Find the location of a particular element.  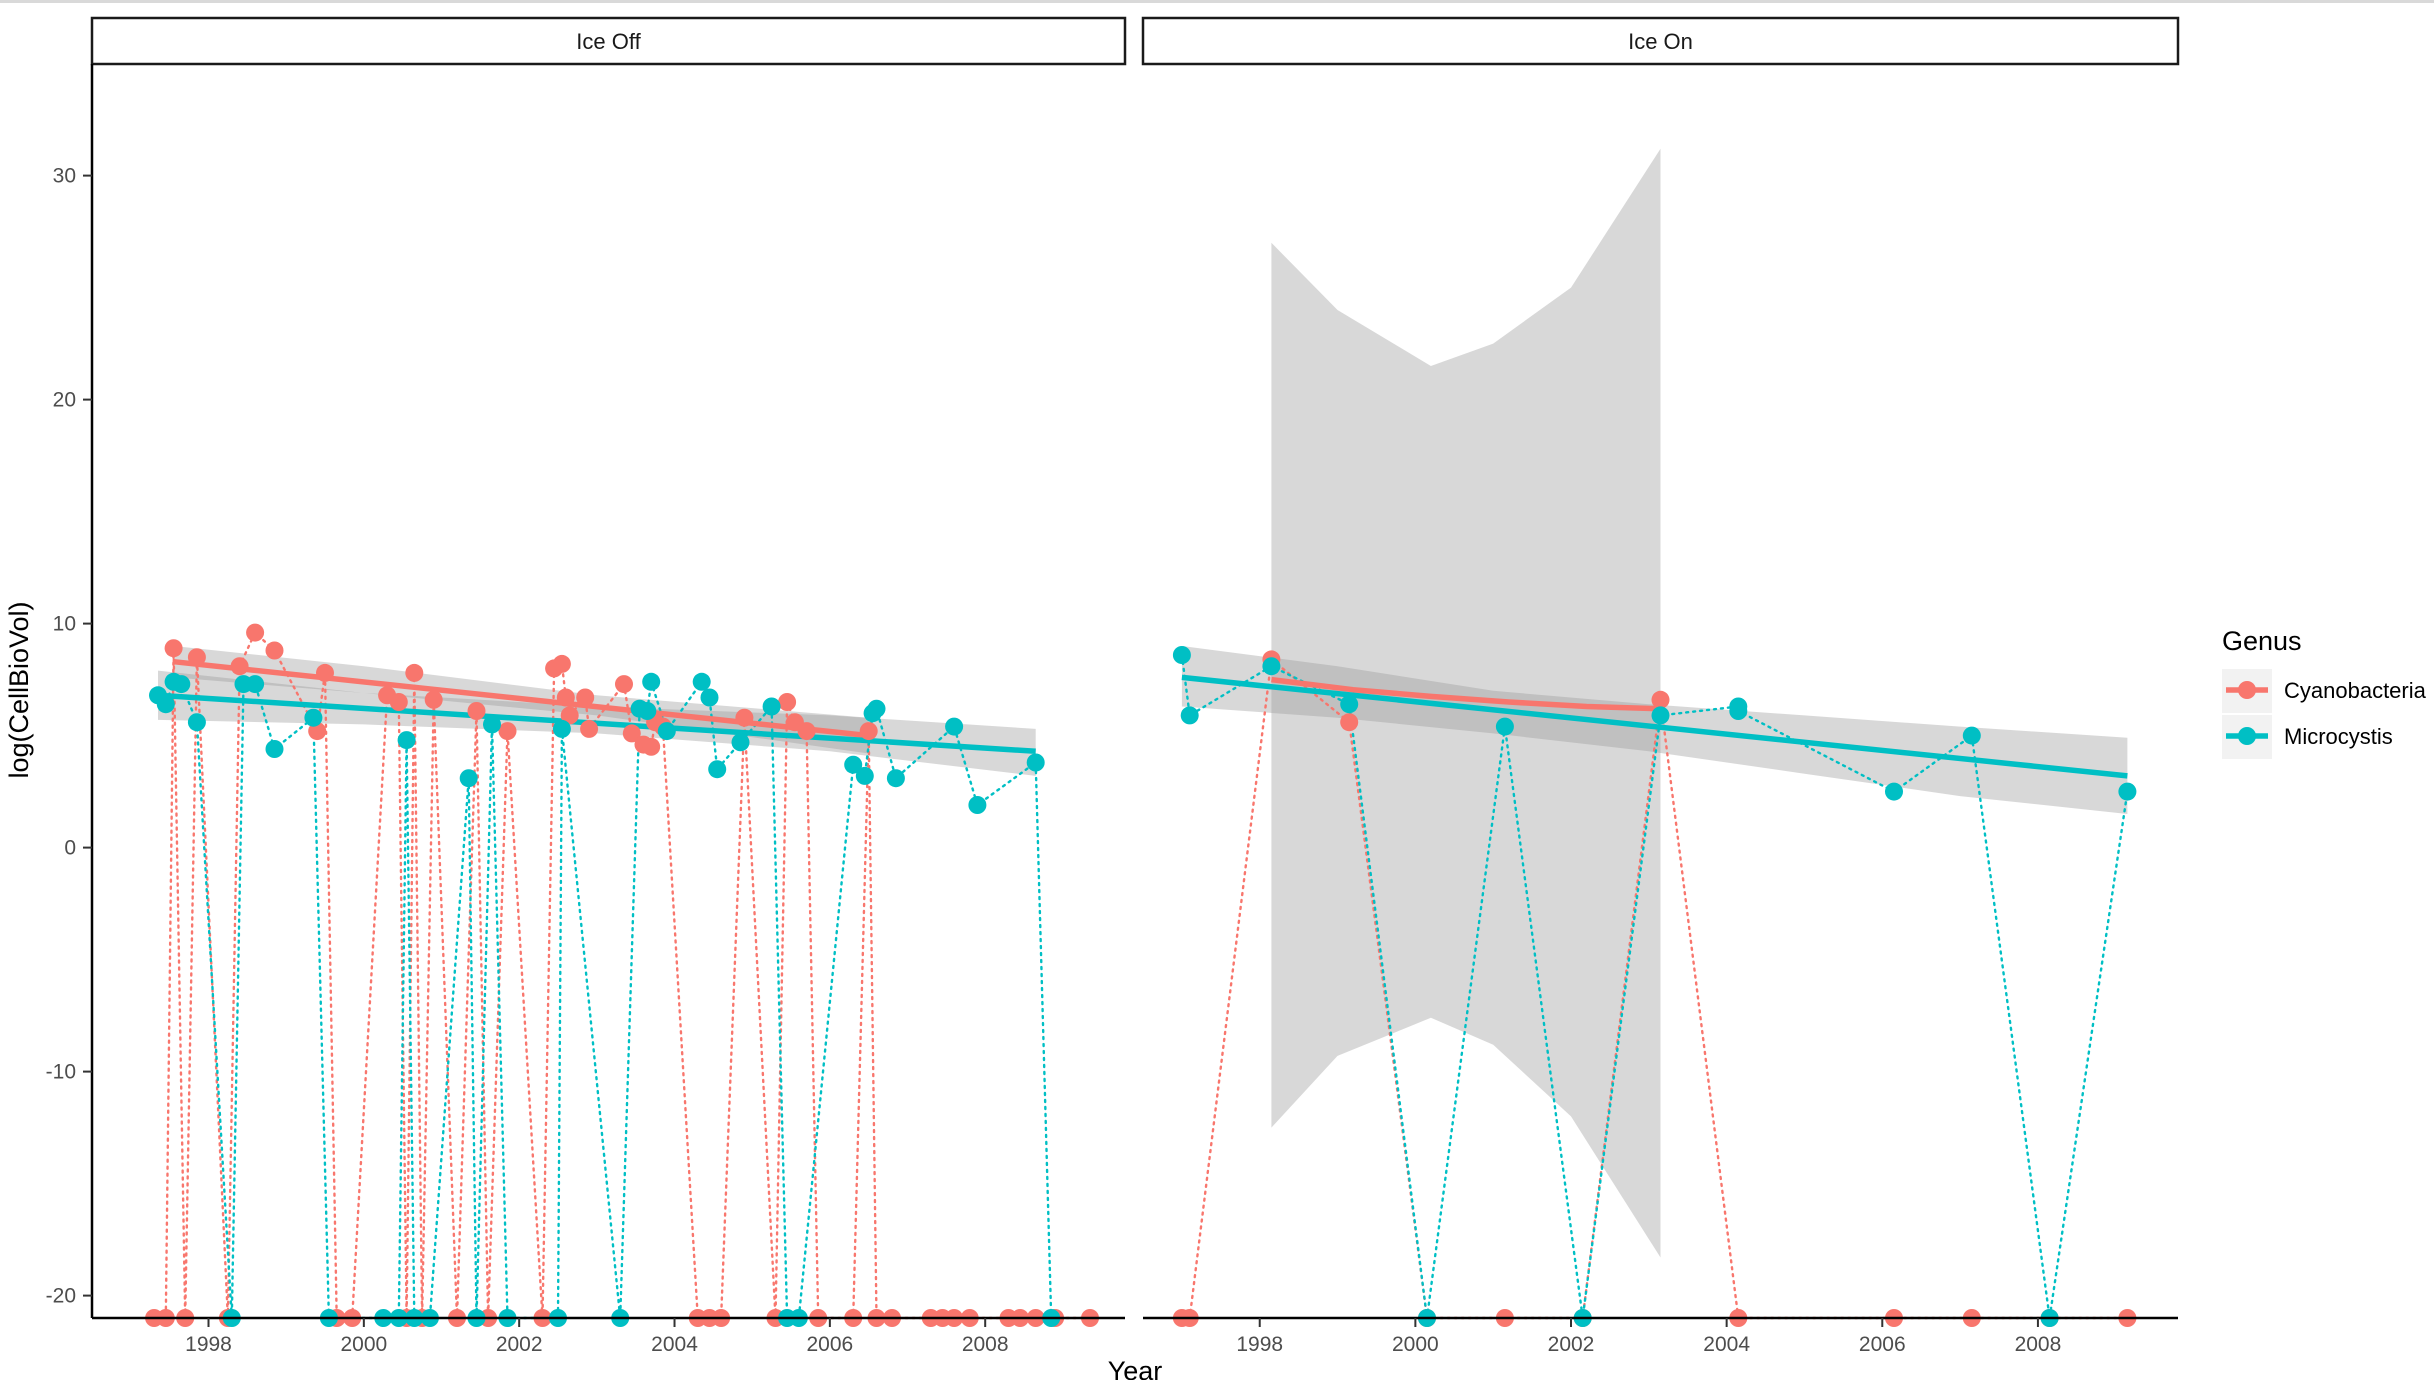

y-axis-title: log(CellBioVol) is located at coordinates (19, 689).